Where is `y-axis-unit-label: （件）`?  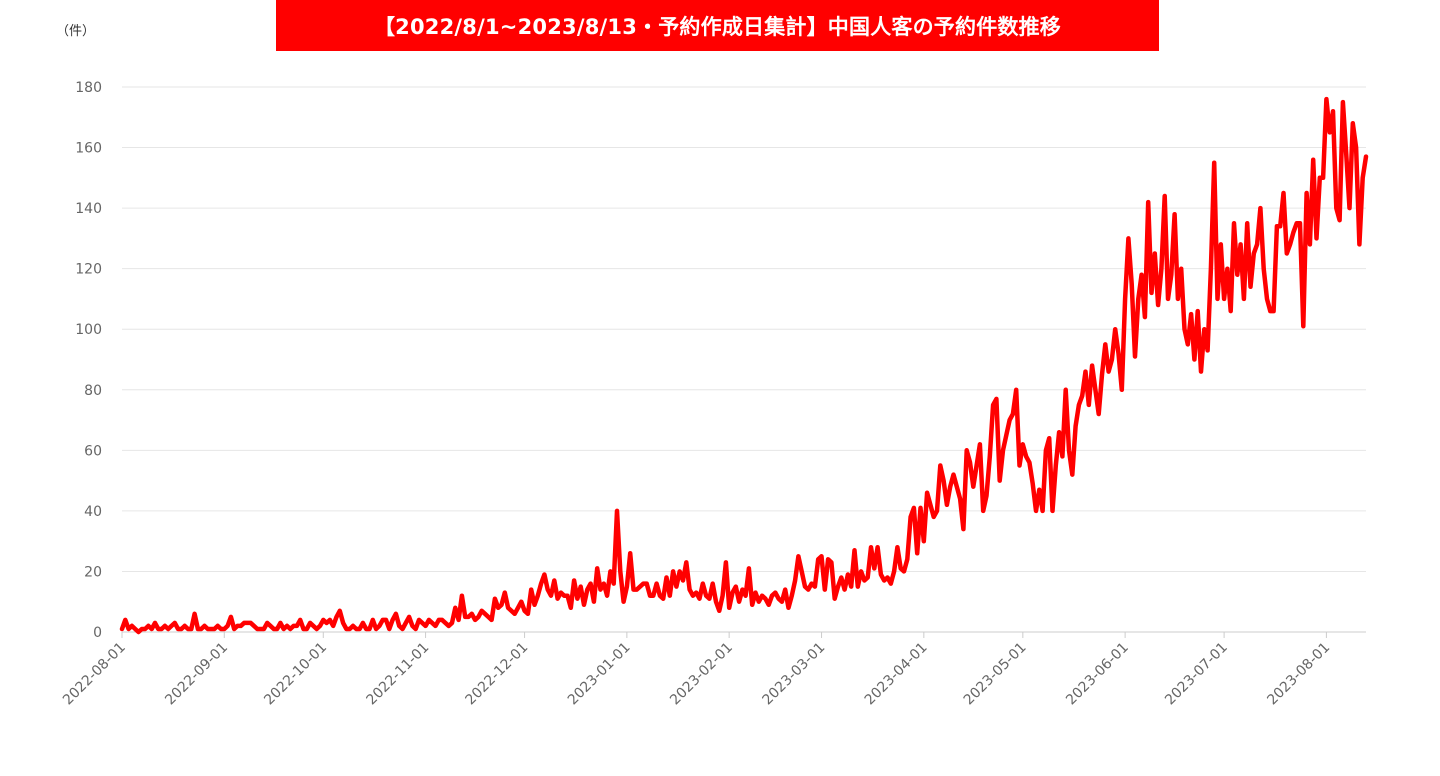 y-axis-unit-label: （件） is located at coordinates (76, 31).